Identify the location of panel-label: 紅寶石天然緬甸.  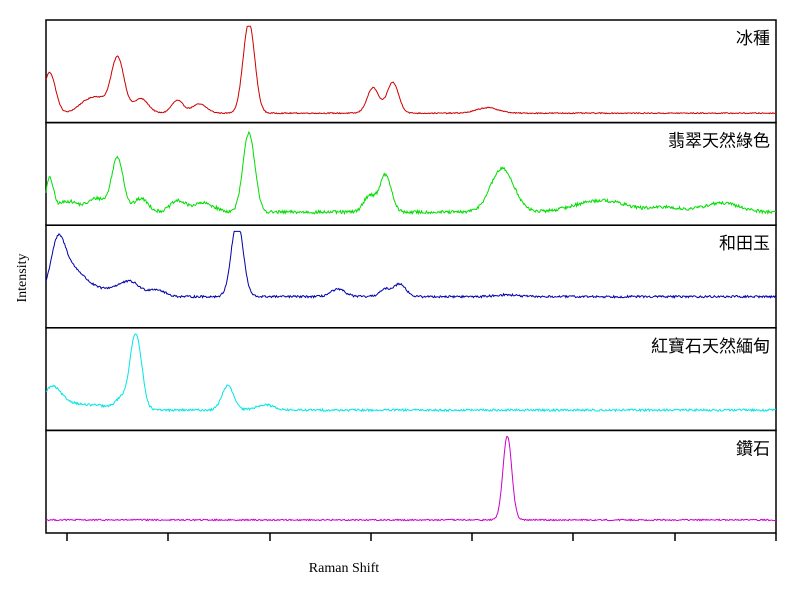
(710, 346).